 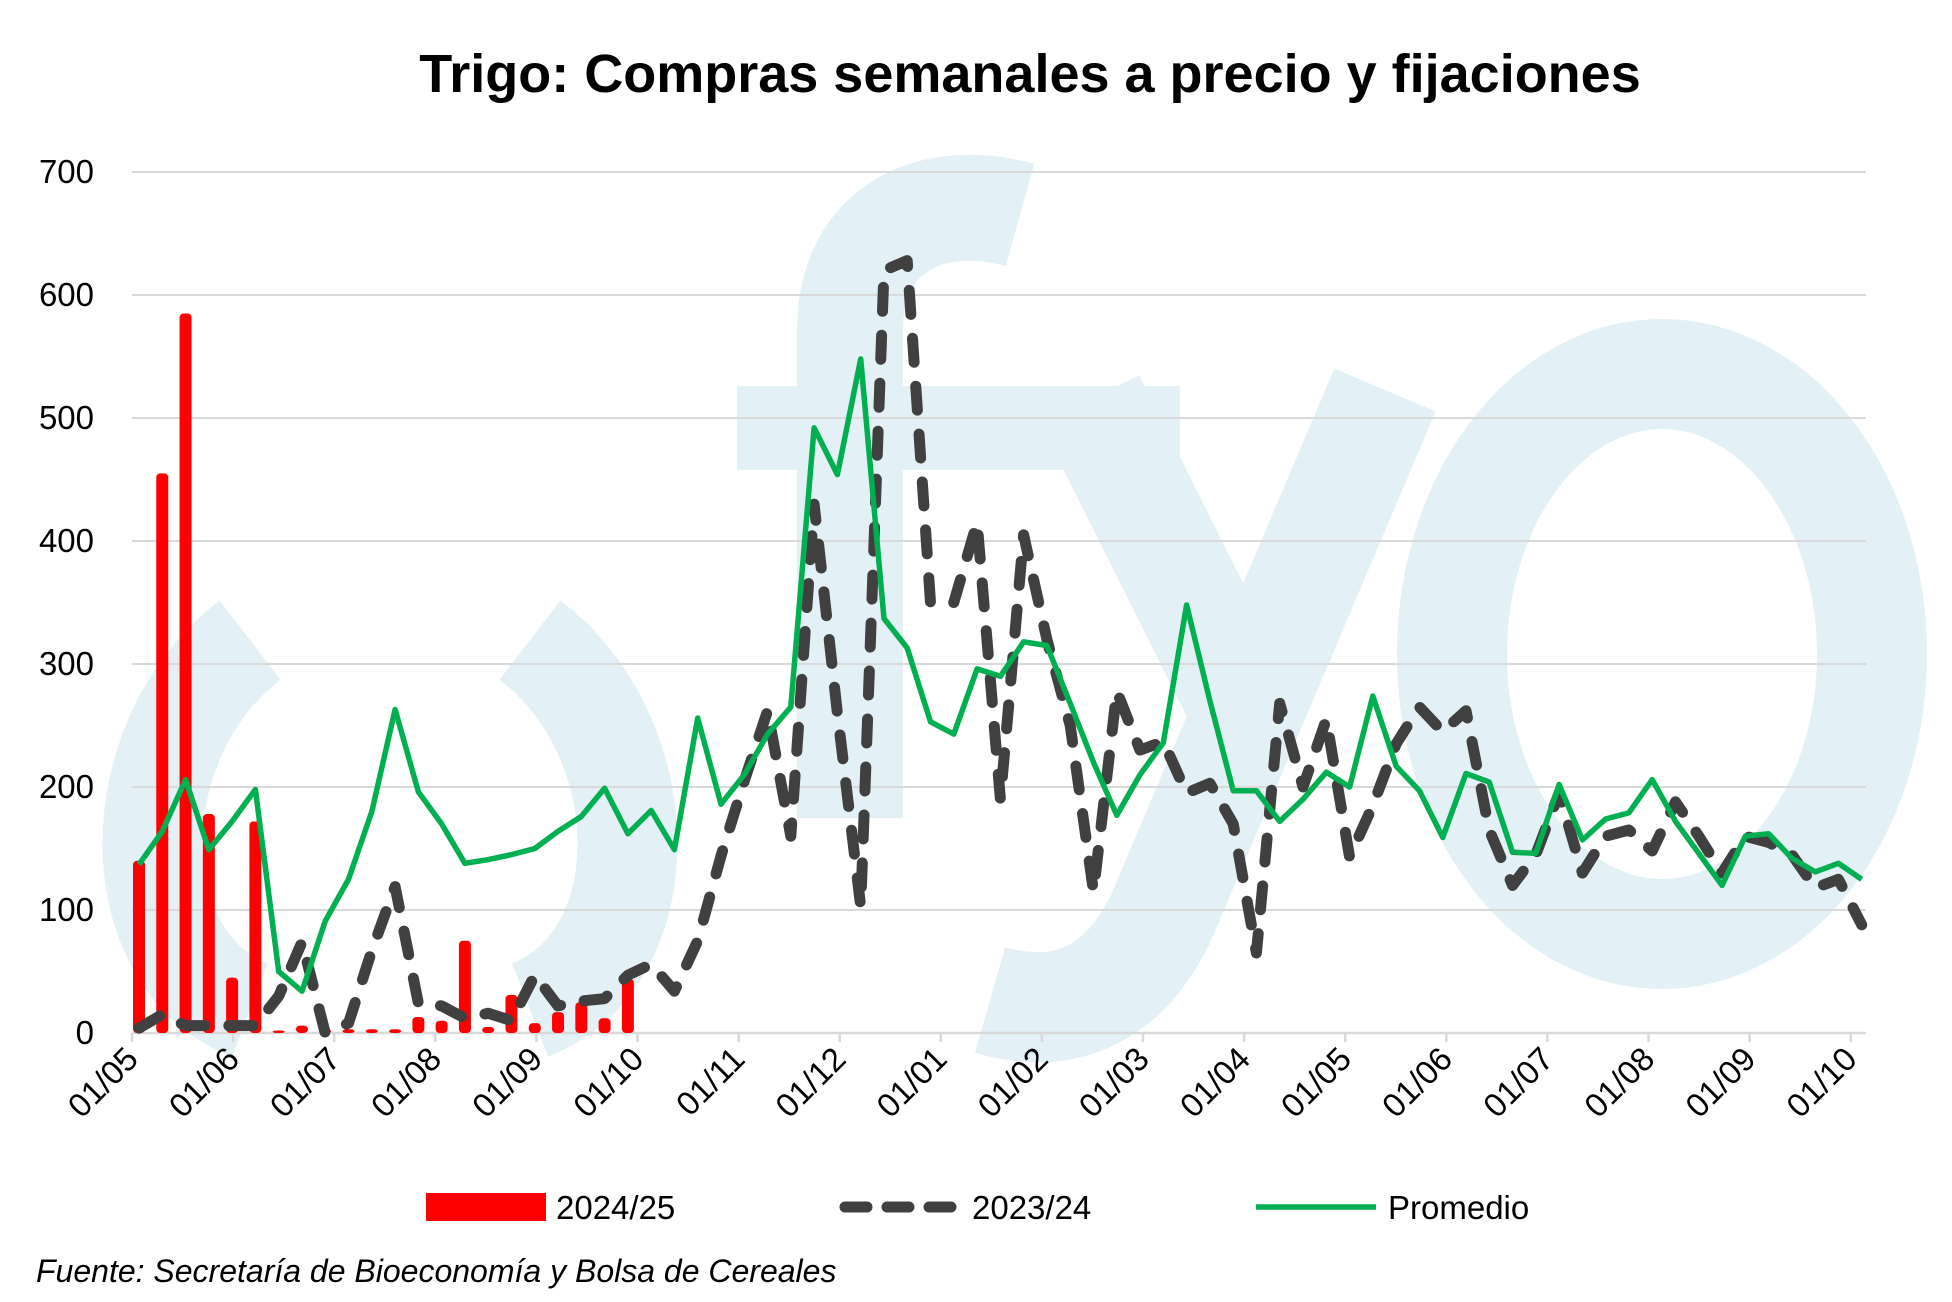 I want to click on legend-label-promedio: Promedio, so click(x=1458, y=1207).